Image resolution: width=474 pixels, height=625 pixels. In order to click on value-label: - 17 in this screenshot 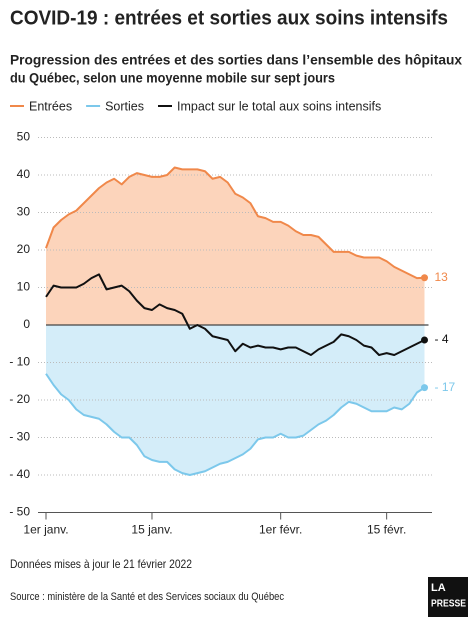, I will do `click(445, 387)`.